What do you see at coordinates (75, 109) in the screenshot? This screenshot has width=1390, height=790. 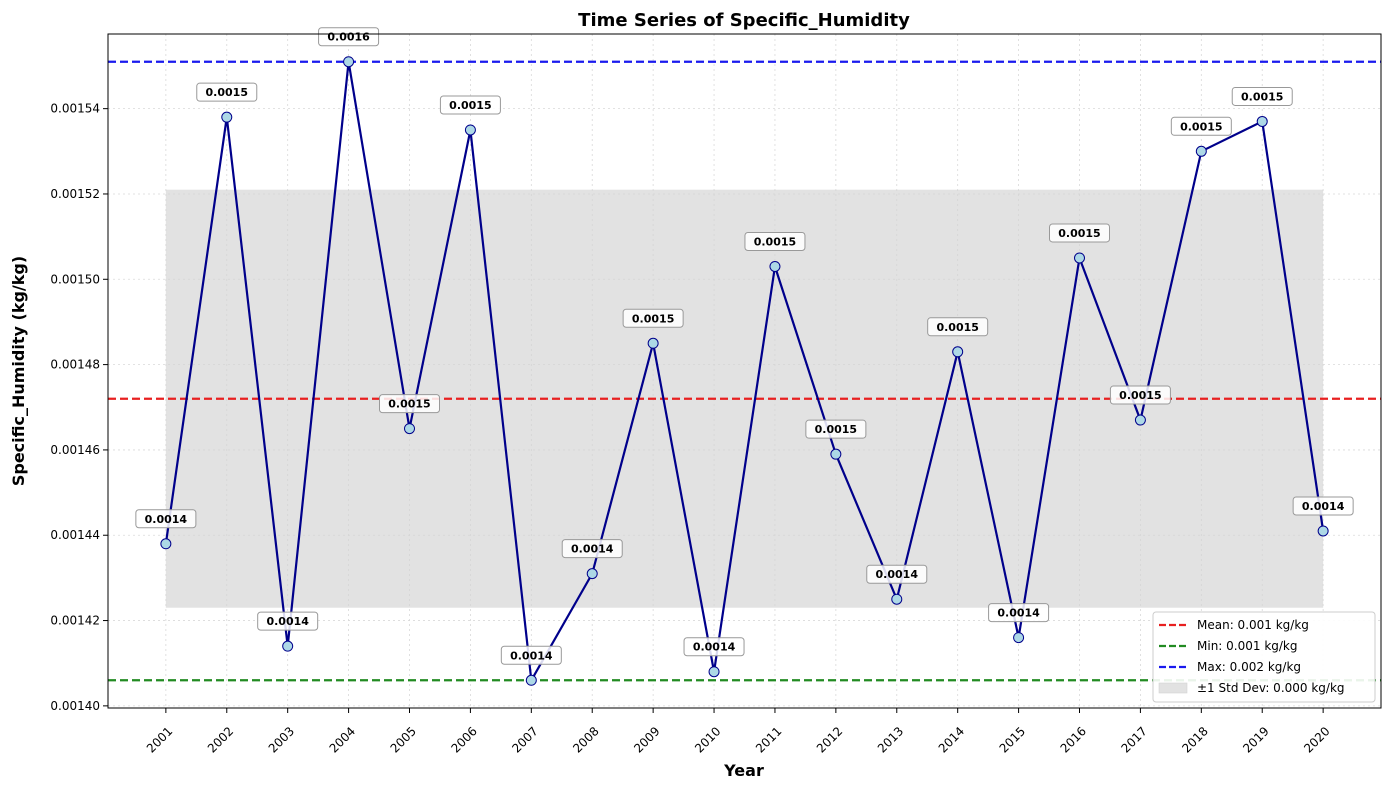 I see `y-tick-label: 0.00154` at bounding box center [75, 109].